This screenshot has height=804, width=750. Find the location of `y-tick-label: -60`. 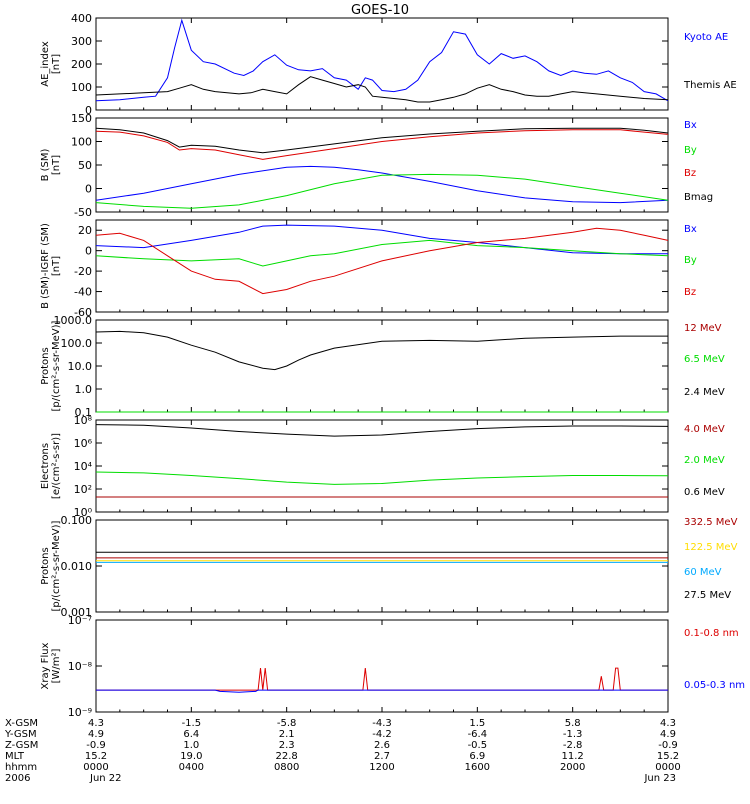

y-tick-label: -60 is located at coordinates (83, 312).